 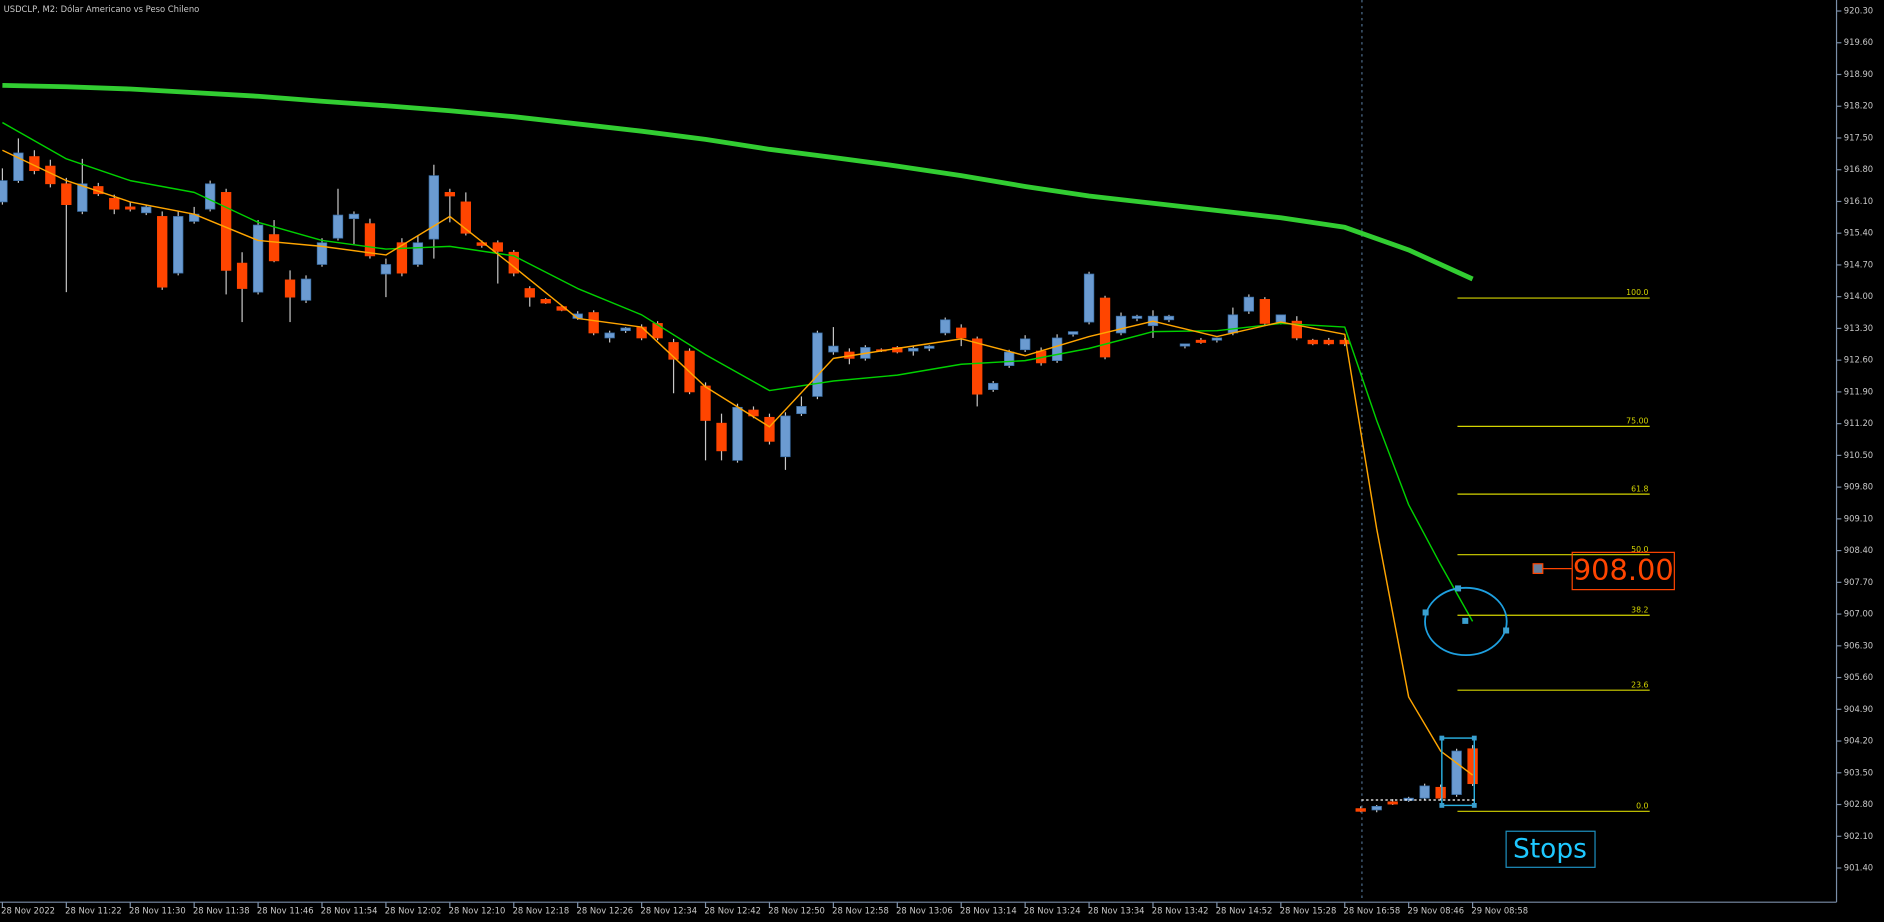 I want to click on y-tick-label: 917.50, so click(x=1858, y=137).